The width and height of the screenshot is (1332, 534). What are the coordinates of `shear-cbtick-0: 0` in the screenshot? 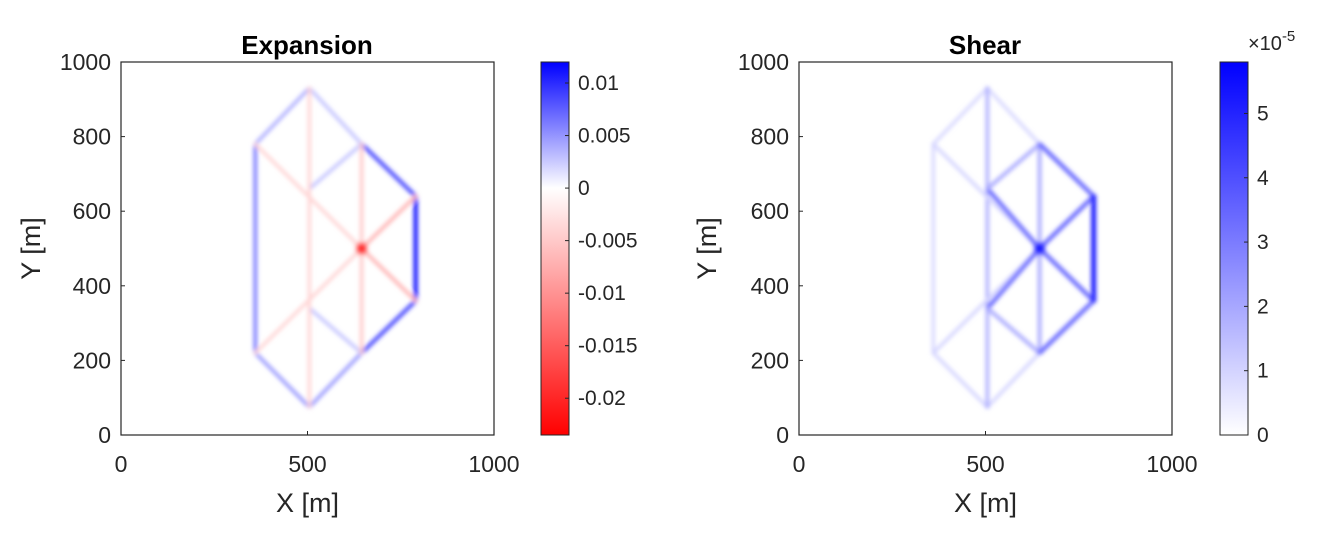 It's located at (1263, 435).